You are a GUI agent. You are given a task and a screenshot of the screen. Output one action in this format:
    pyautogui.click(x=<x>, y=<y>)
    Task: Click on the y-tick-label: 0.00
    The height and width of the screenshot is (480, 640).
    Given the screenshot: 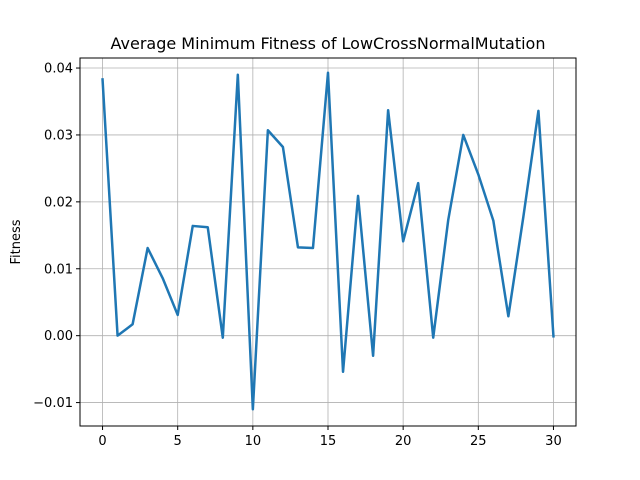 What is the action you would take?
    pyautogui.click(x=58, y=336)
    